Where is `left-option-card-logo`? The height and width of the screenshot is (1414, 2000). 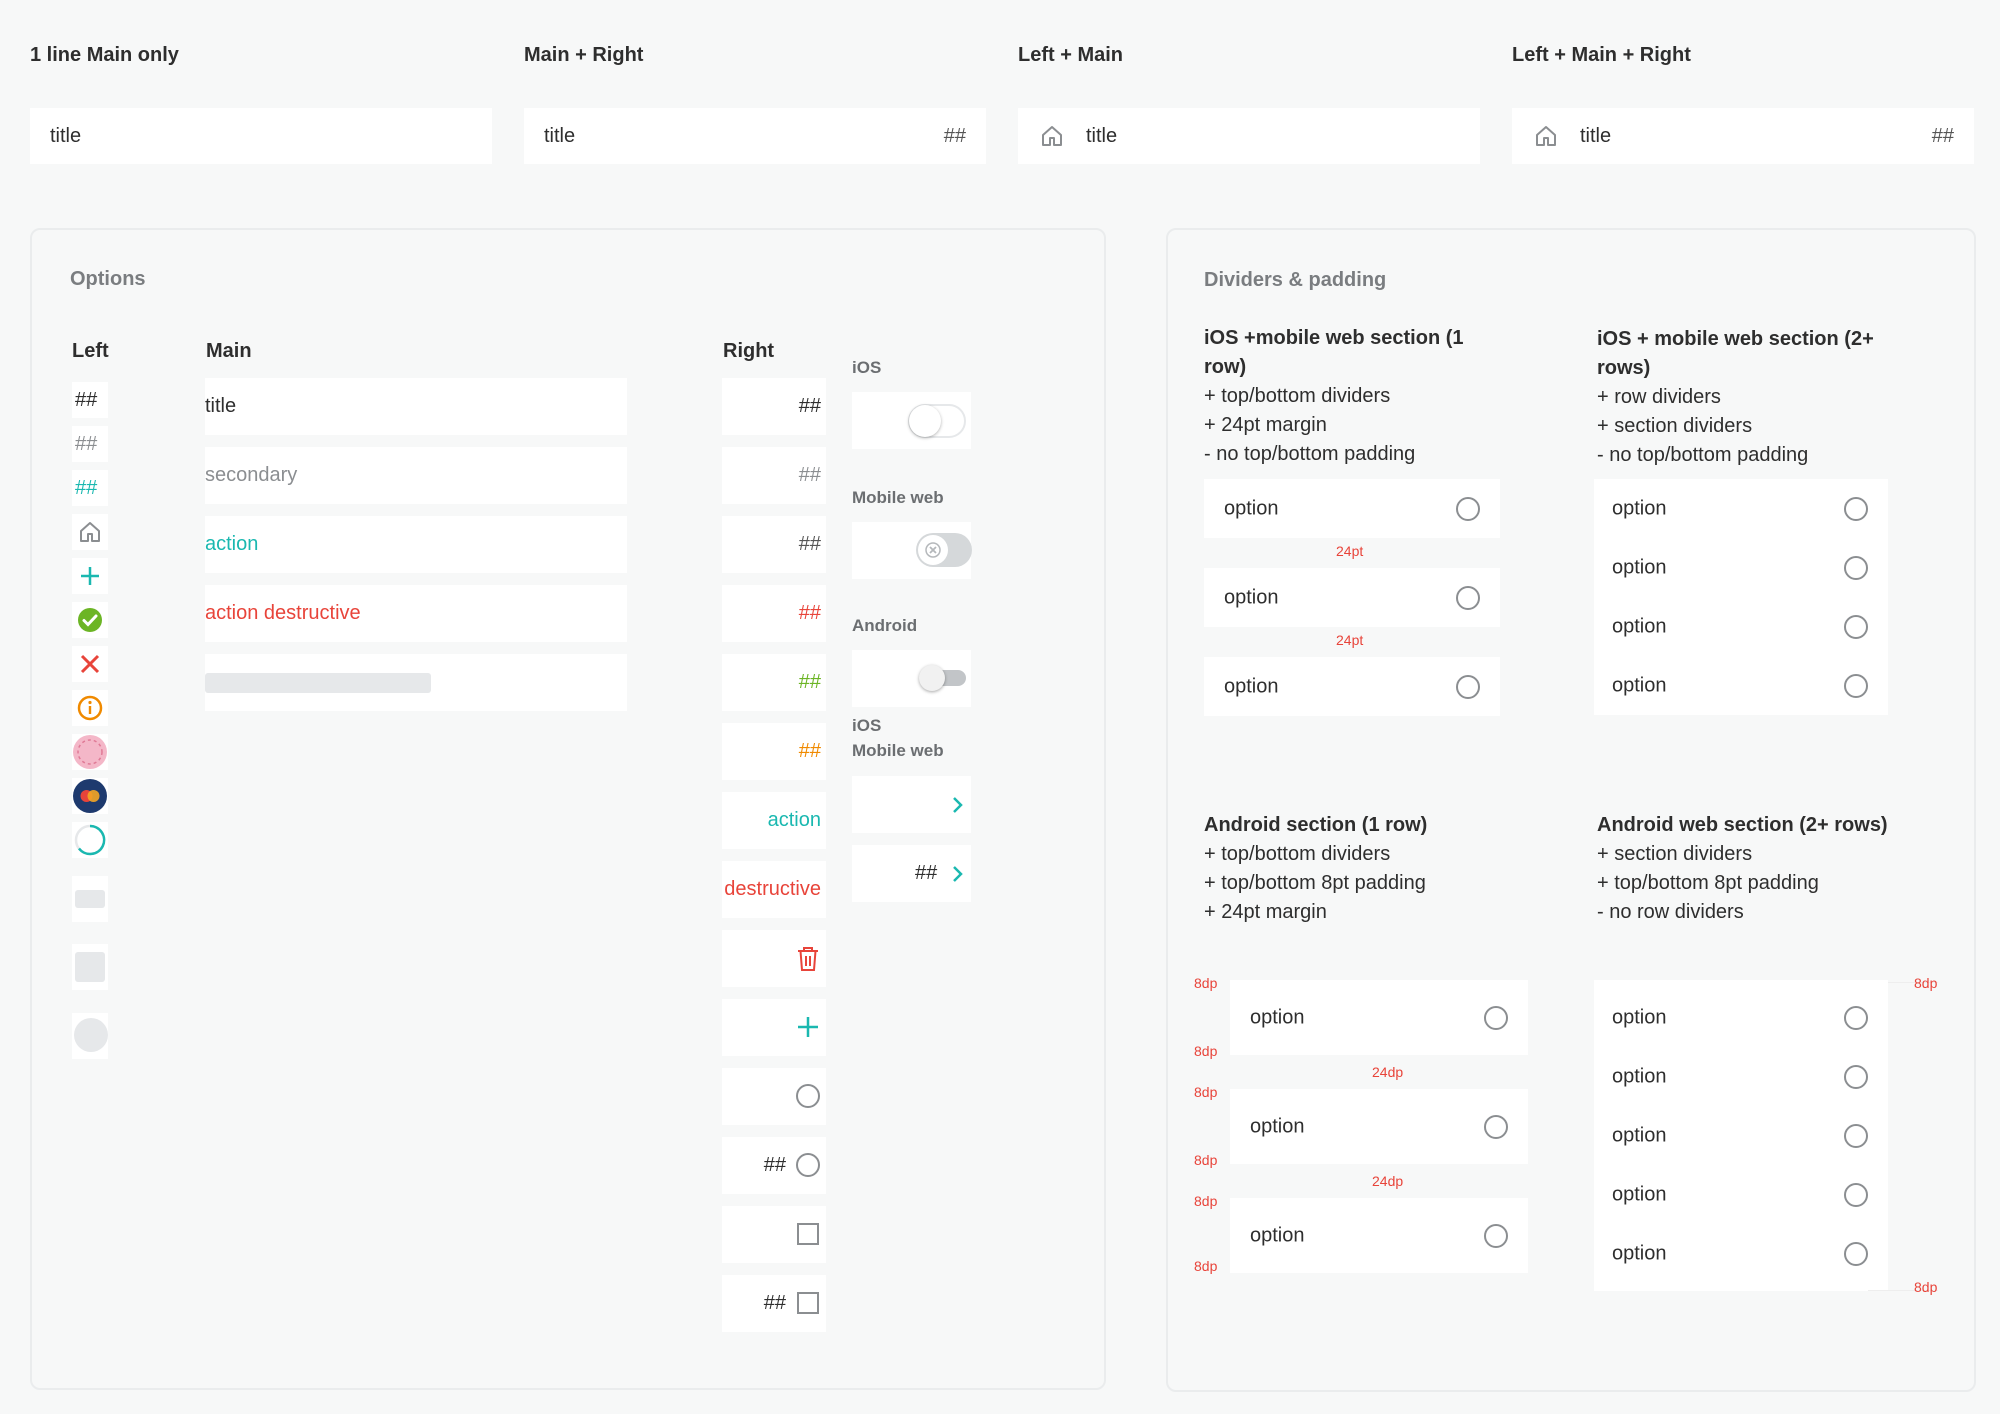
left-option-card-logo is located at coordinates (90, 796).